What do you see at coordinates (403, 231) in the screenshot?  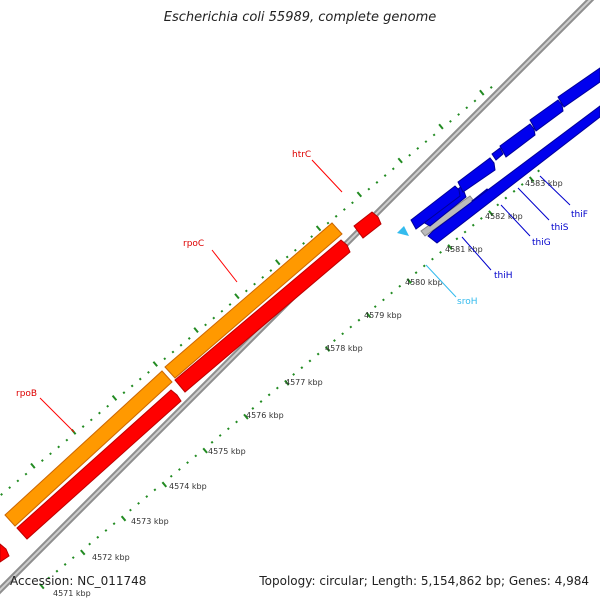 I see `sroH-gene` at bounding box center [403, 231].